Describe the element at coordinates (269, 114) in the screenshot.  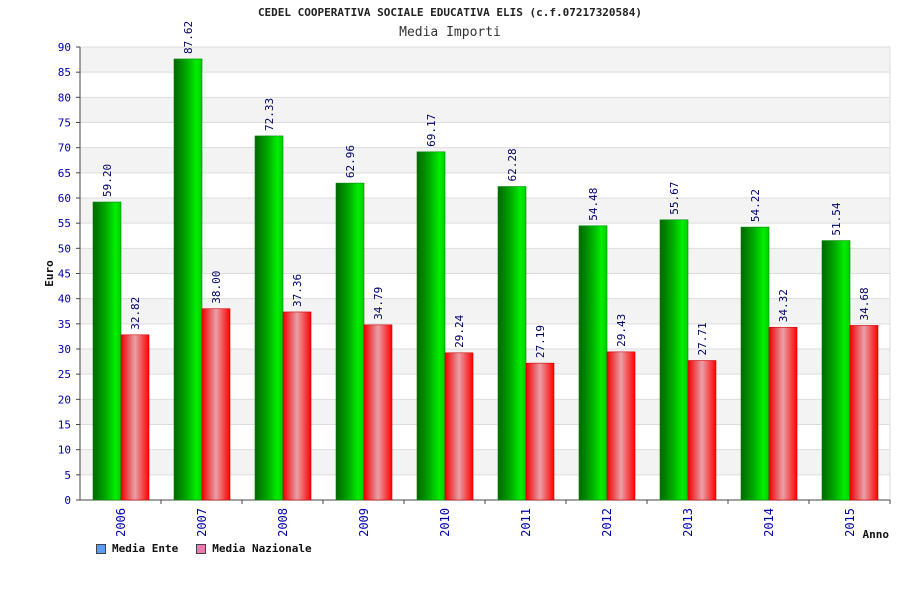
I see `data-label: 72.33` at that location.